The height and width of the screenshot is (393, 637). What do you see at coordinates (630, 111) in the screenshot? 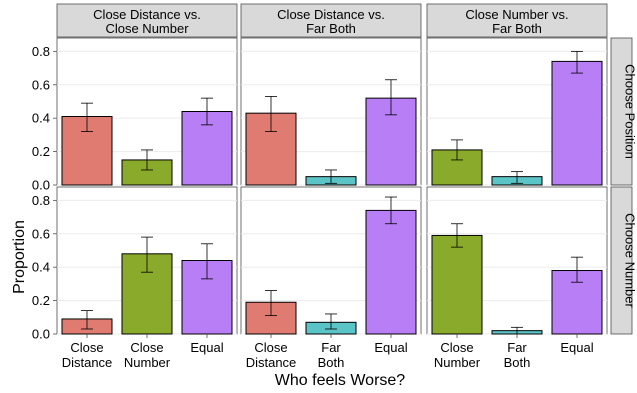
I see `row-strip-title: Choose Position` at bounding box center [630, 111].